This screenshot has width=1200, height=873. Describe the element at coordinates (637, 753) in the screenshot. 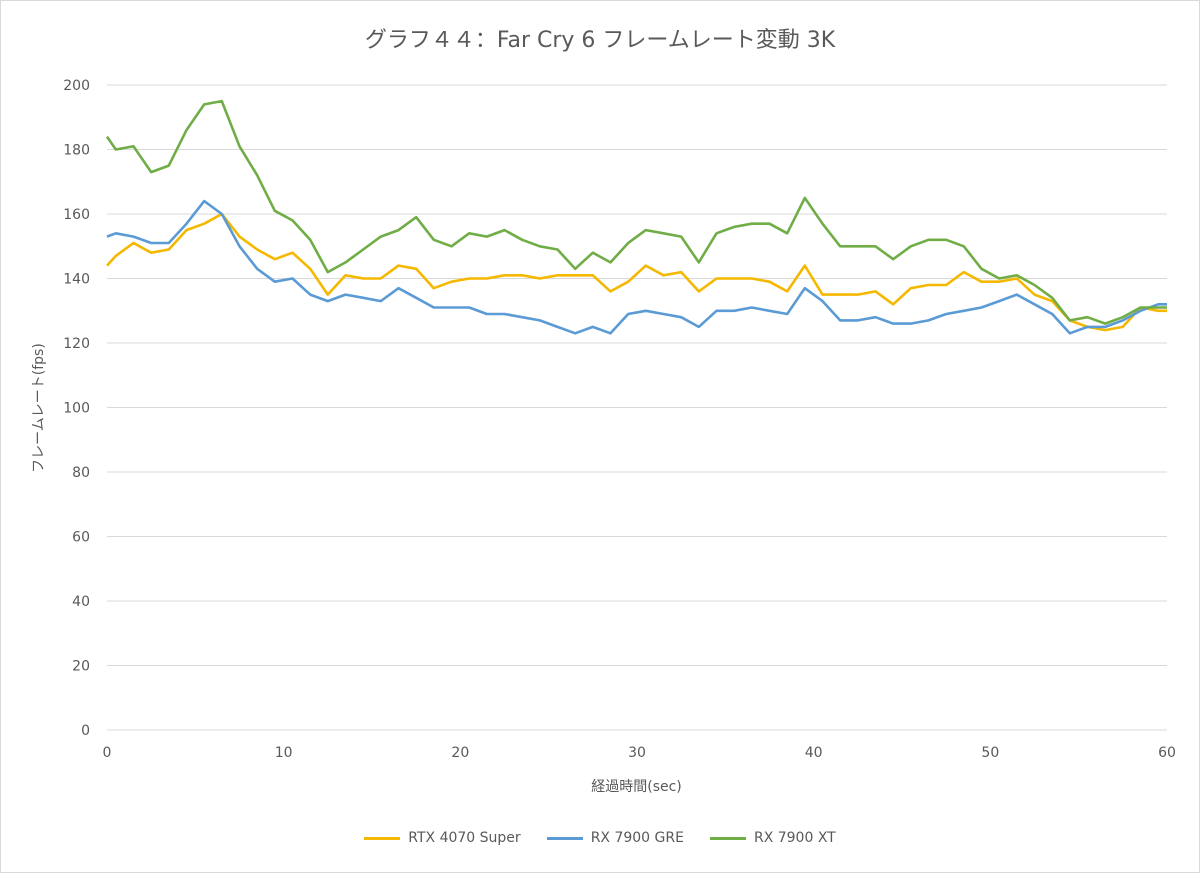

I see `x-tick-label: 30` at that location.